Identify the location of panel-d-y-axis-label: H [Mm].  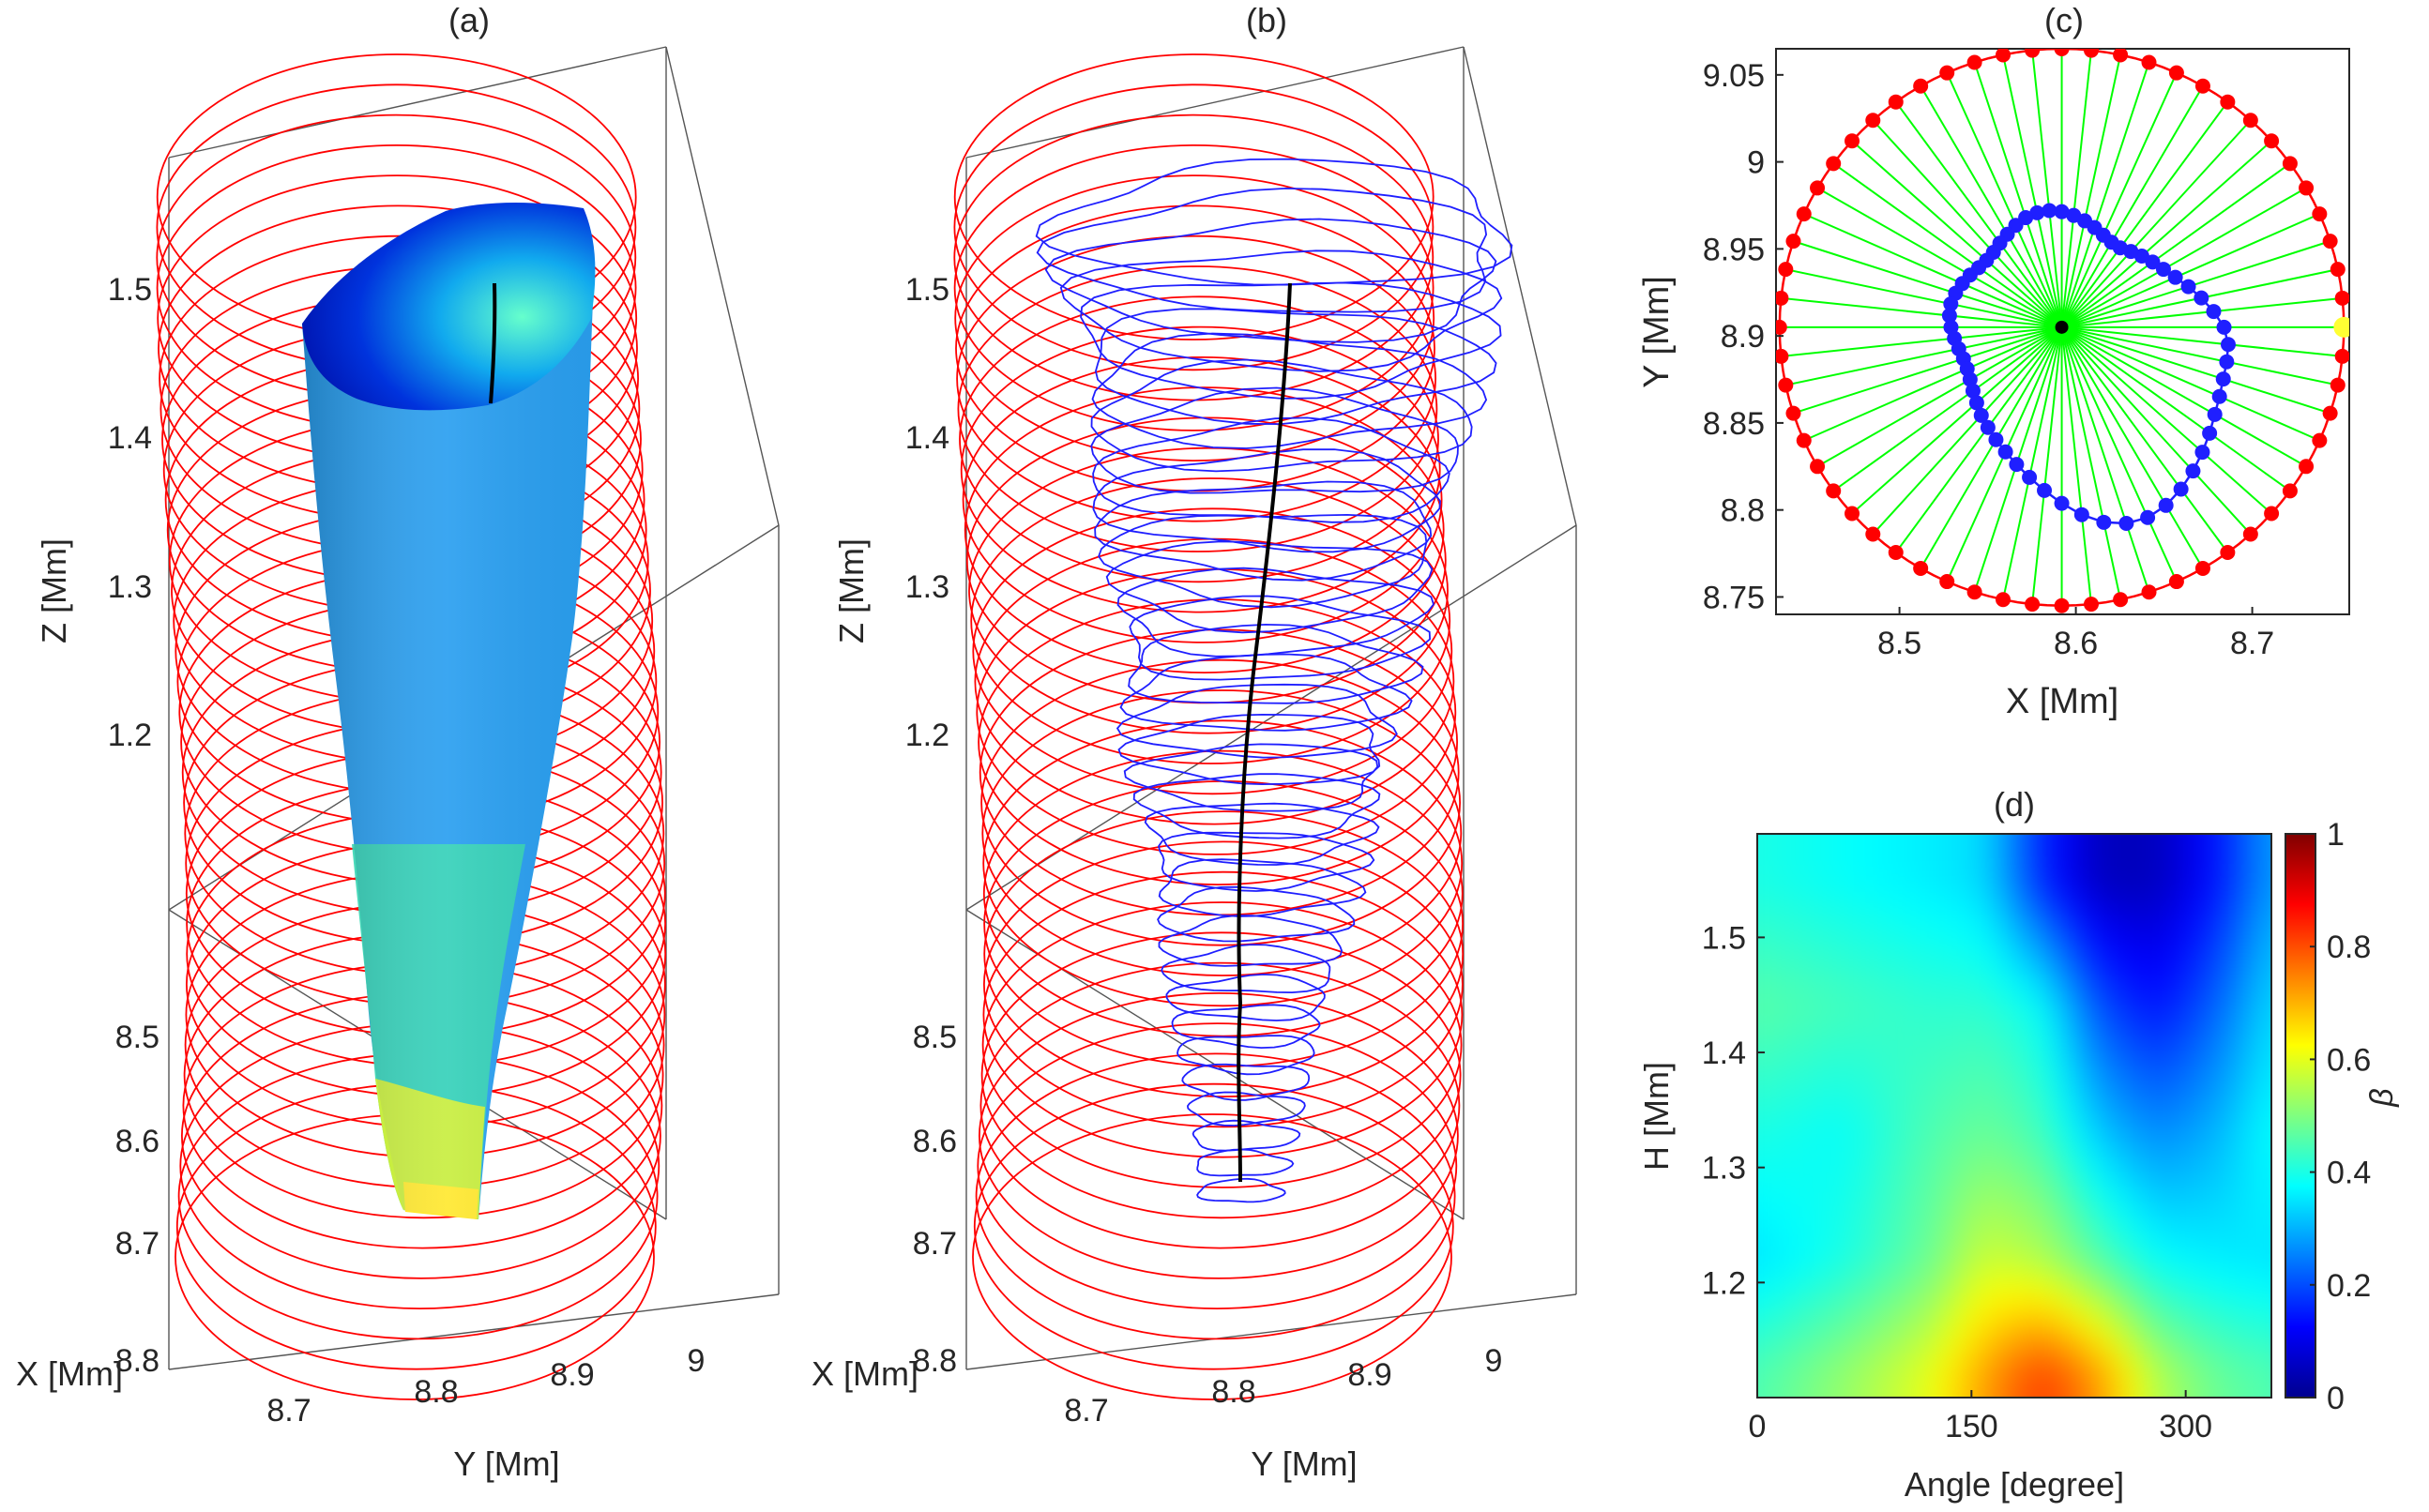
(1656, 1116).